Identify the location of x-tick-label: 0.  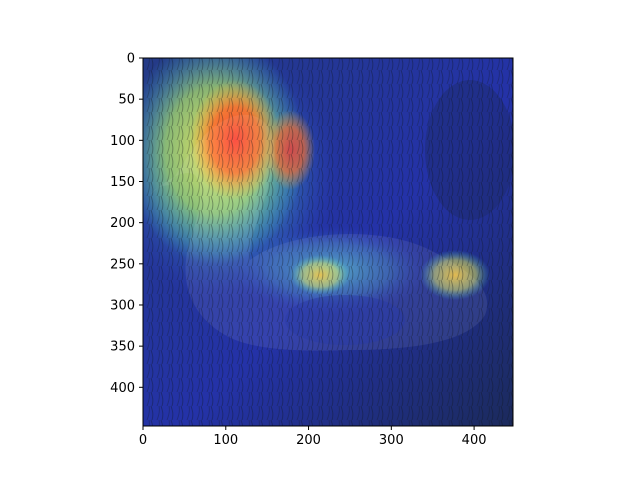
(143, 440).